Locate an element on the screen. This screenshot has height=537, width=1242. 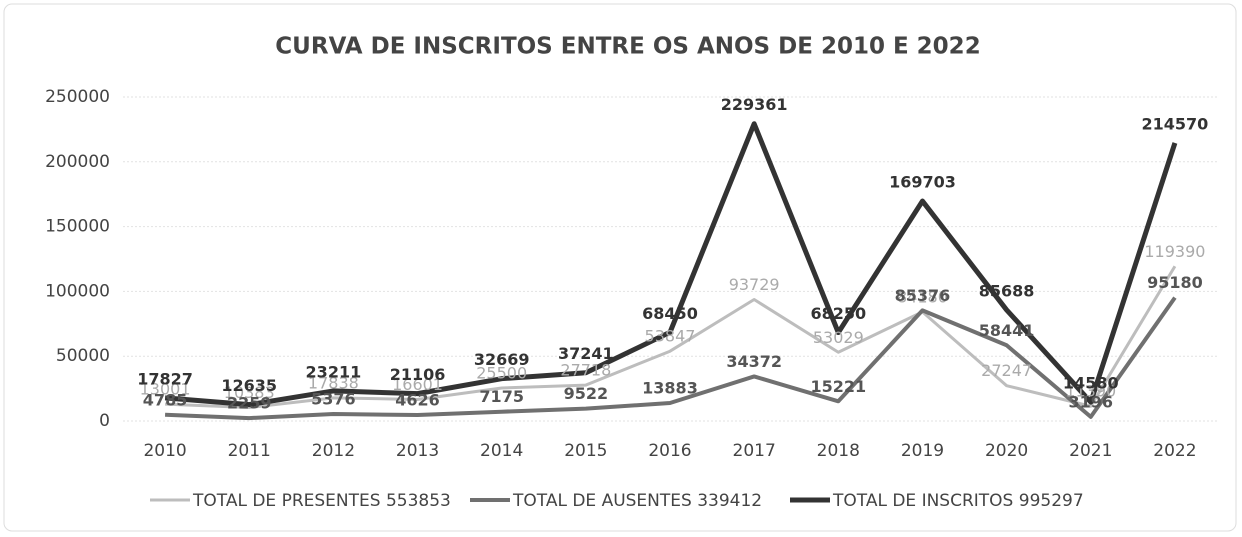
x-tick-label: 2021 is located at coordinates (1090, 451).